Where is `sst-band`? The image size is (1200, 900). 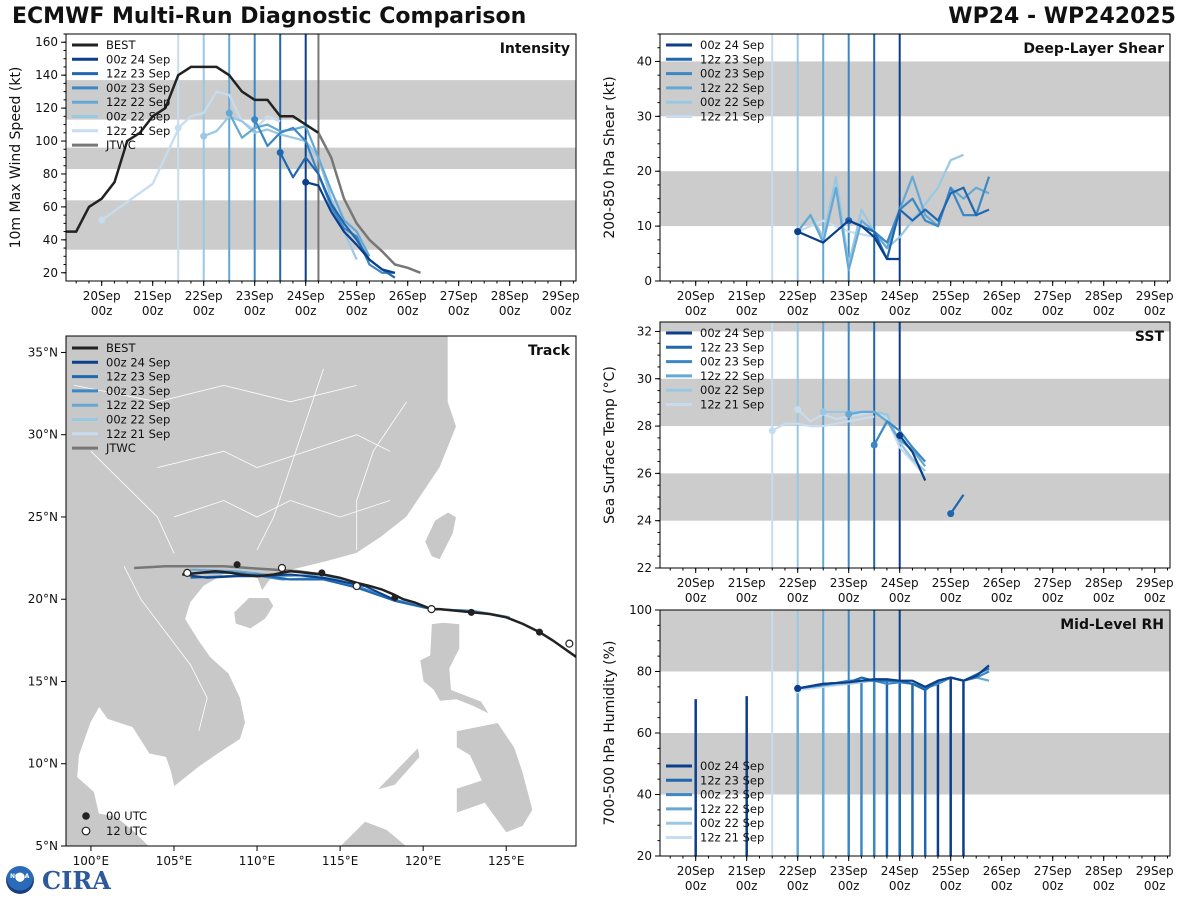 sst-band is located at coordinates (915, 497).